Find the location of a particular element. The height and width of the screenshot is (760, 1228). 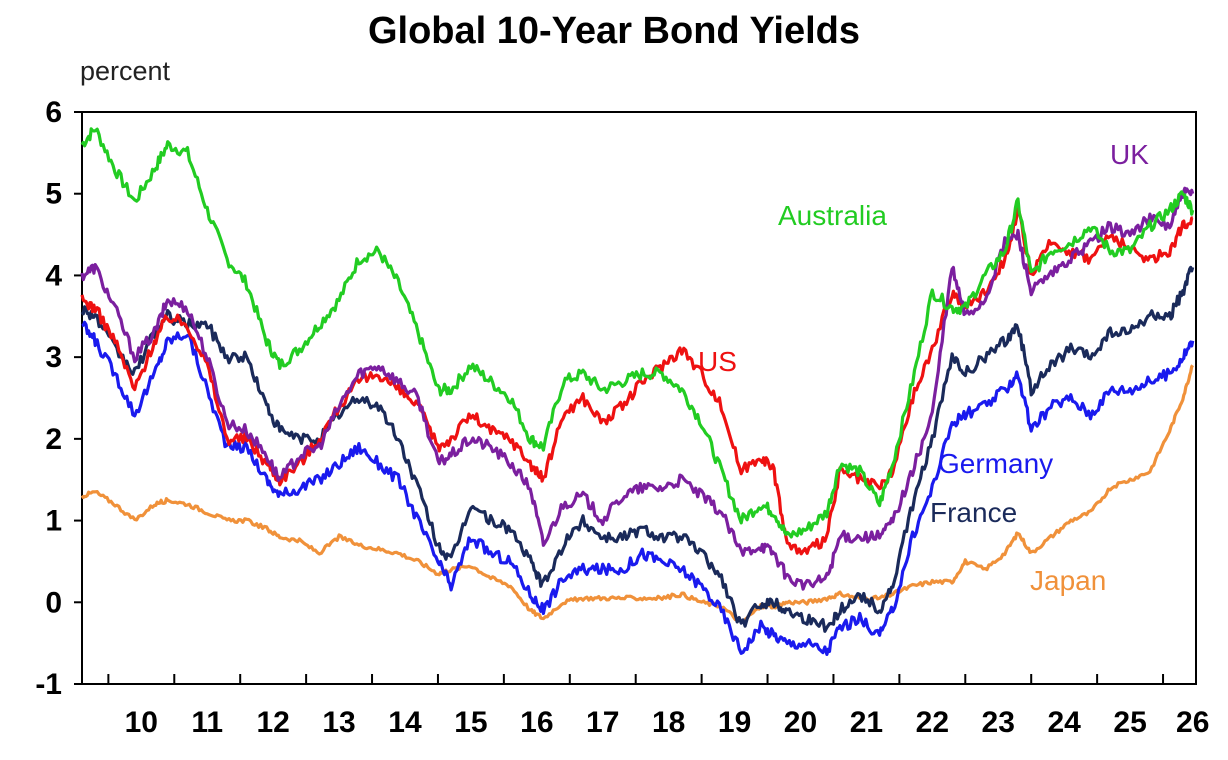

y-tick-label: 2 is located at coordinates (53, 439).